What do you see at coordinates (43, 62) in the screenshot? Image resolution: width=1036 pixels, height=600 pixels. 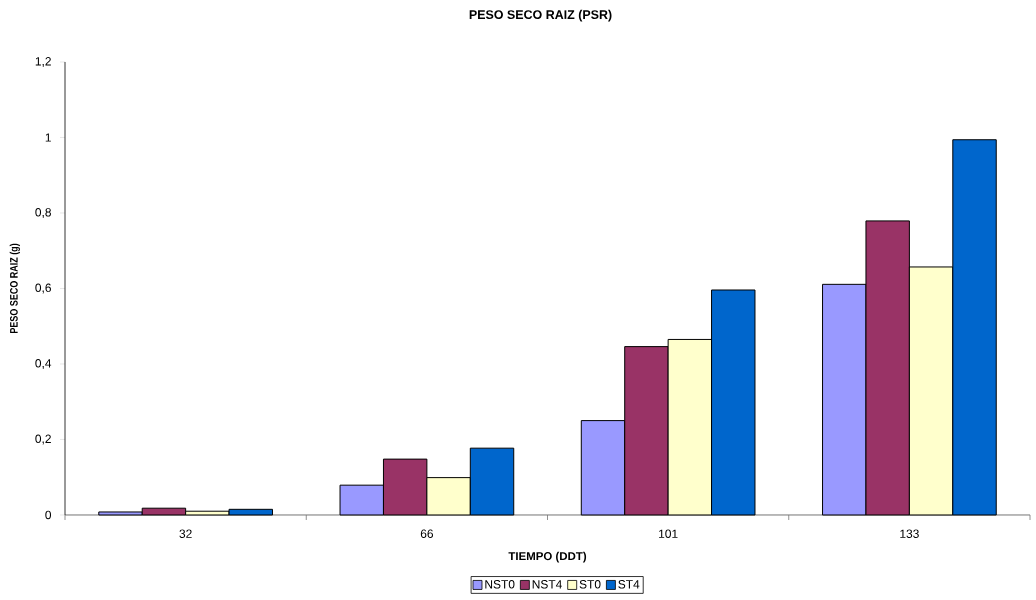 I see `y-tick-label: 1,2` at bounding box center [43, 62].